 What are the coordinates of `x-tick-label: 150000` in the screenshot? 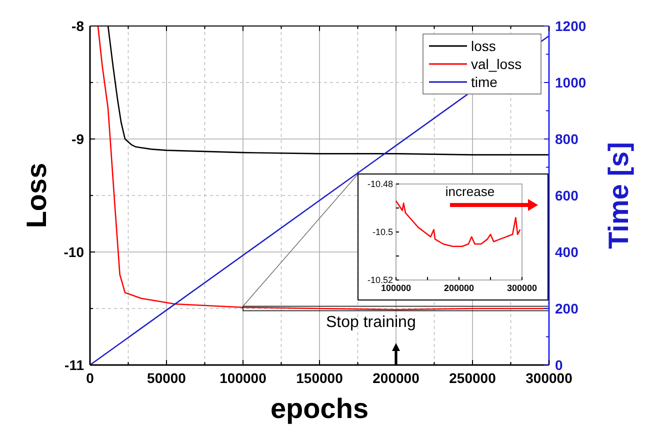 It's located at (320, 378).